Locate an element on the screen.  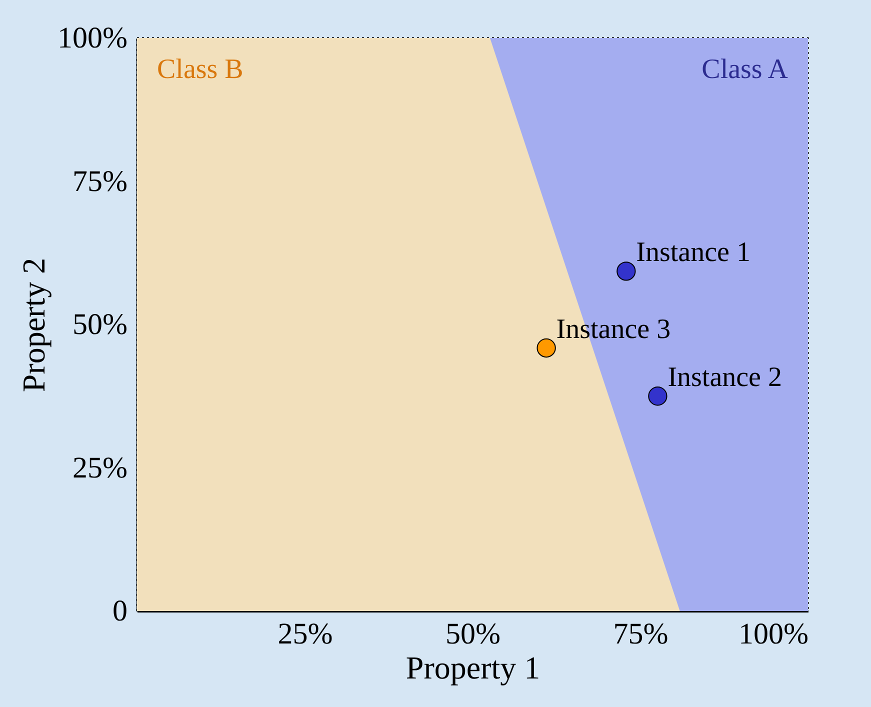
x-axis-title: Property 1 is located at coordinates (473, 668).